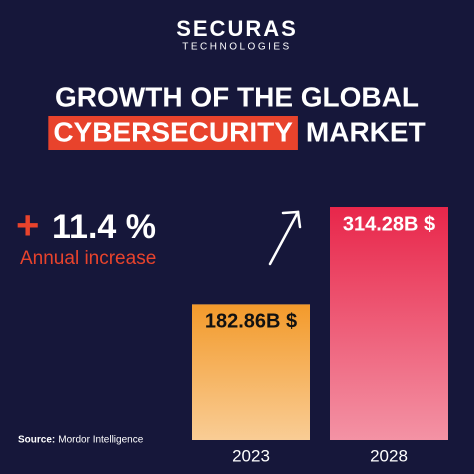 This screenshot has width=474, height=474. Describe the element at coordinates (236, 47) in the screenshot. I see `tagline: TECHNOLOGIES` at that location.